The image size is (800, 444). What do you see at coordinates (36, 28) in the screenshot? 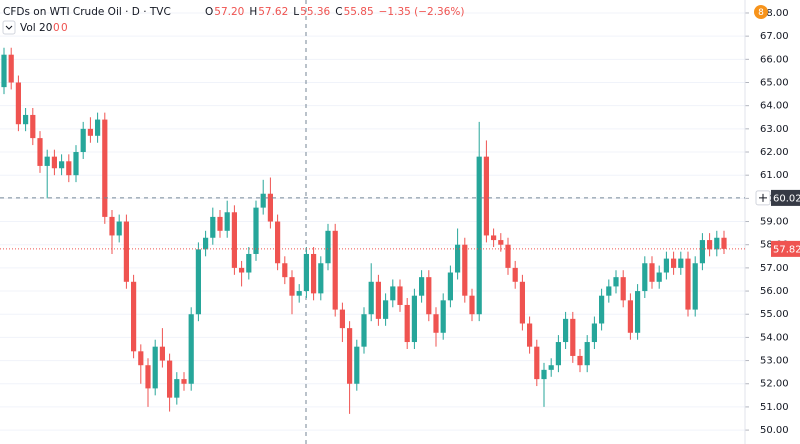
I see `volume-legend-name: Vol 20` at bounding box center [36, 28].